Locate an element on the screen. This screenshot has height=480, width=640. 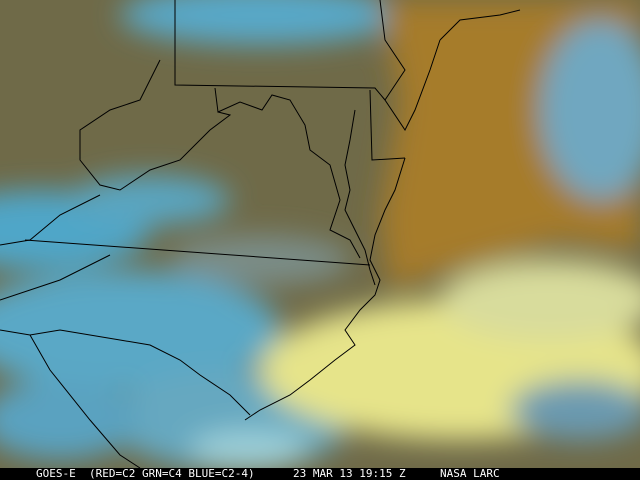
channel-composition: (RED=C2 GRN=C4 BLUE=C2-4) is located at coordinates (172, 473).